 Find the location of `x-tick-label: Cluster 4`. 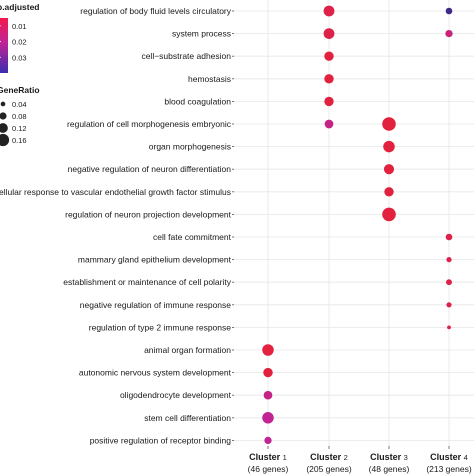

x-tick-label: Cluster 4 is located at coordinates (449, 457).